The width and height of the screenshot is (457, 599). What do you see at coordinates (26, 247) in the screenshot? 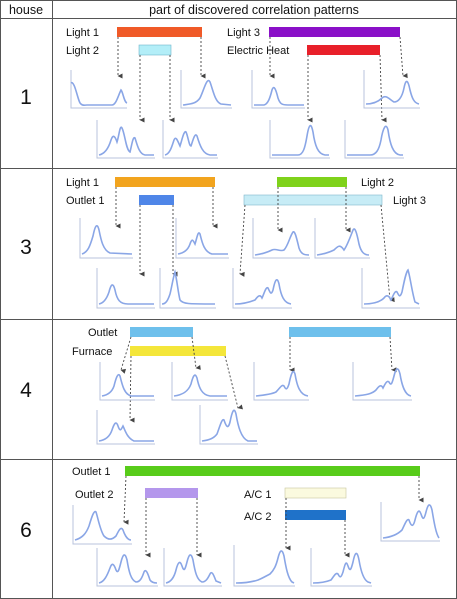
I see `house-number-3: 3` at bounding box center [26, 247].